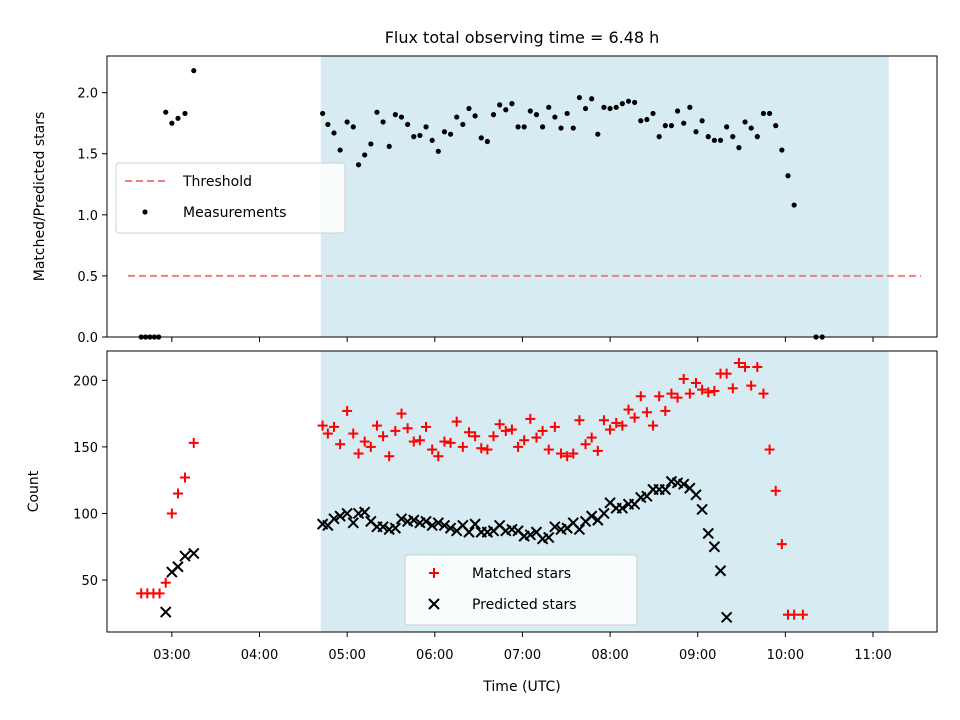 This screenshot has width=960, height=720. Describe the element at coordinates (259, 655) in the screenshot. I see `x-tick-label: 04:00` at that location.